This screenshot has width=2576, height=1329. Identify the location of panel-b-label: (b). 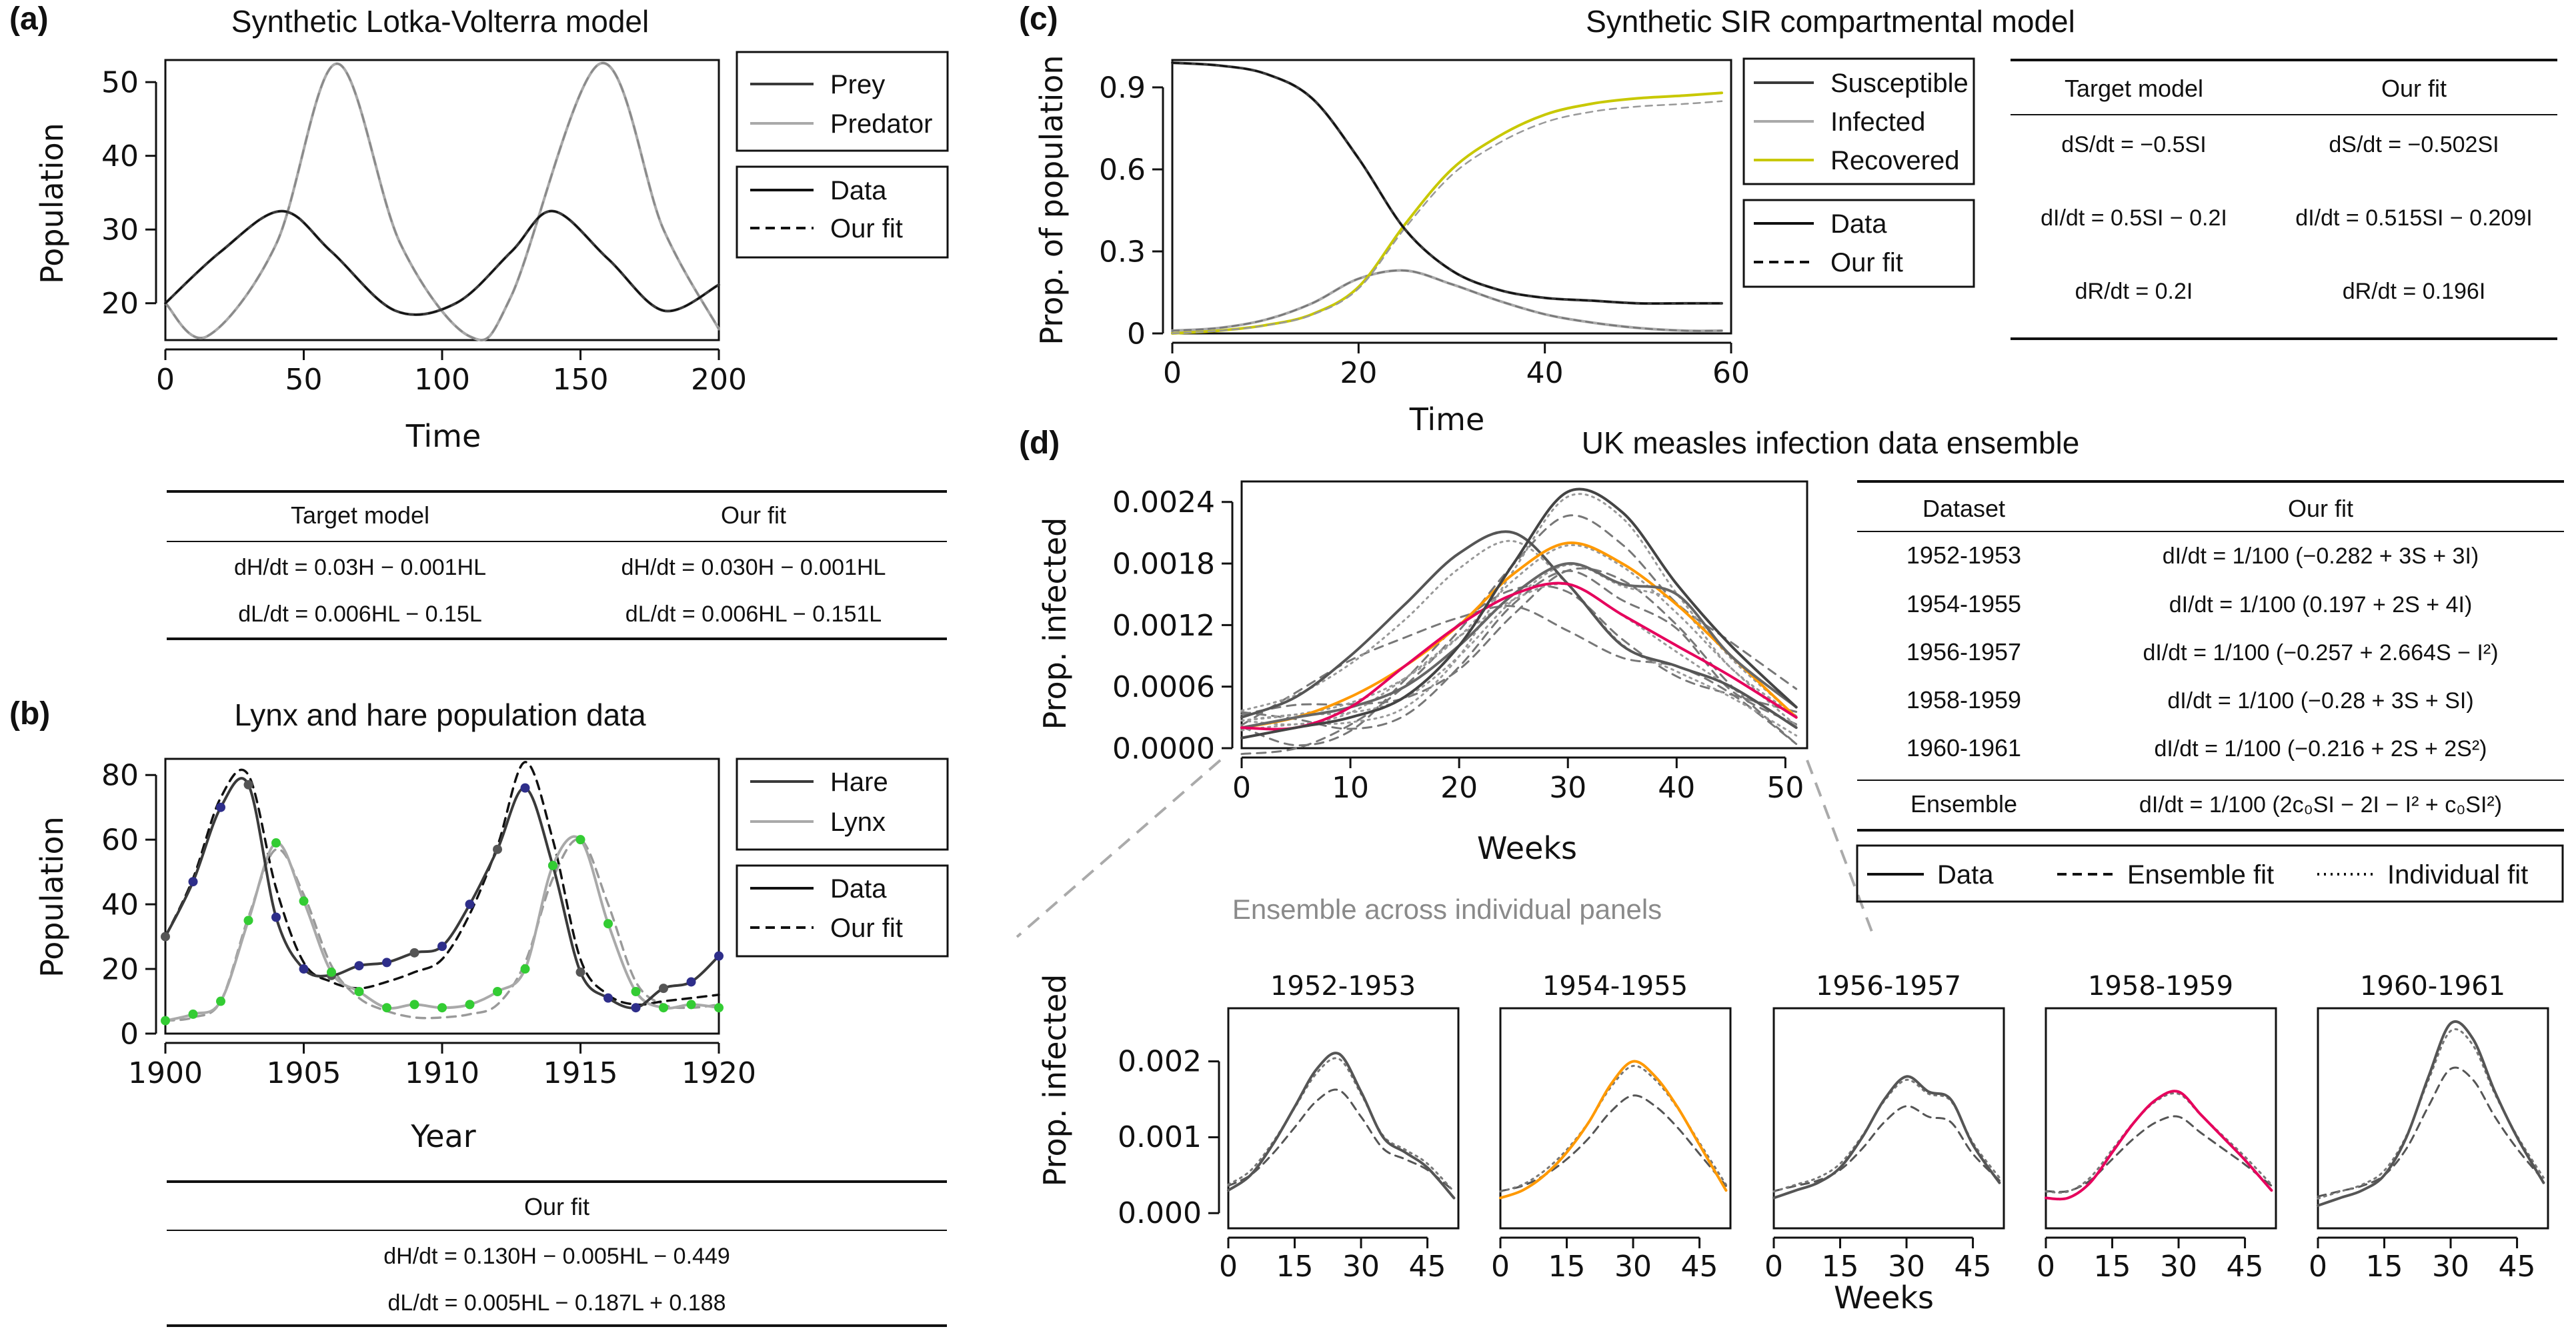
(29, 714).